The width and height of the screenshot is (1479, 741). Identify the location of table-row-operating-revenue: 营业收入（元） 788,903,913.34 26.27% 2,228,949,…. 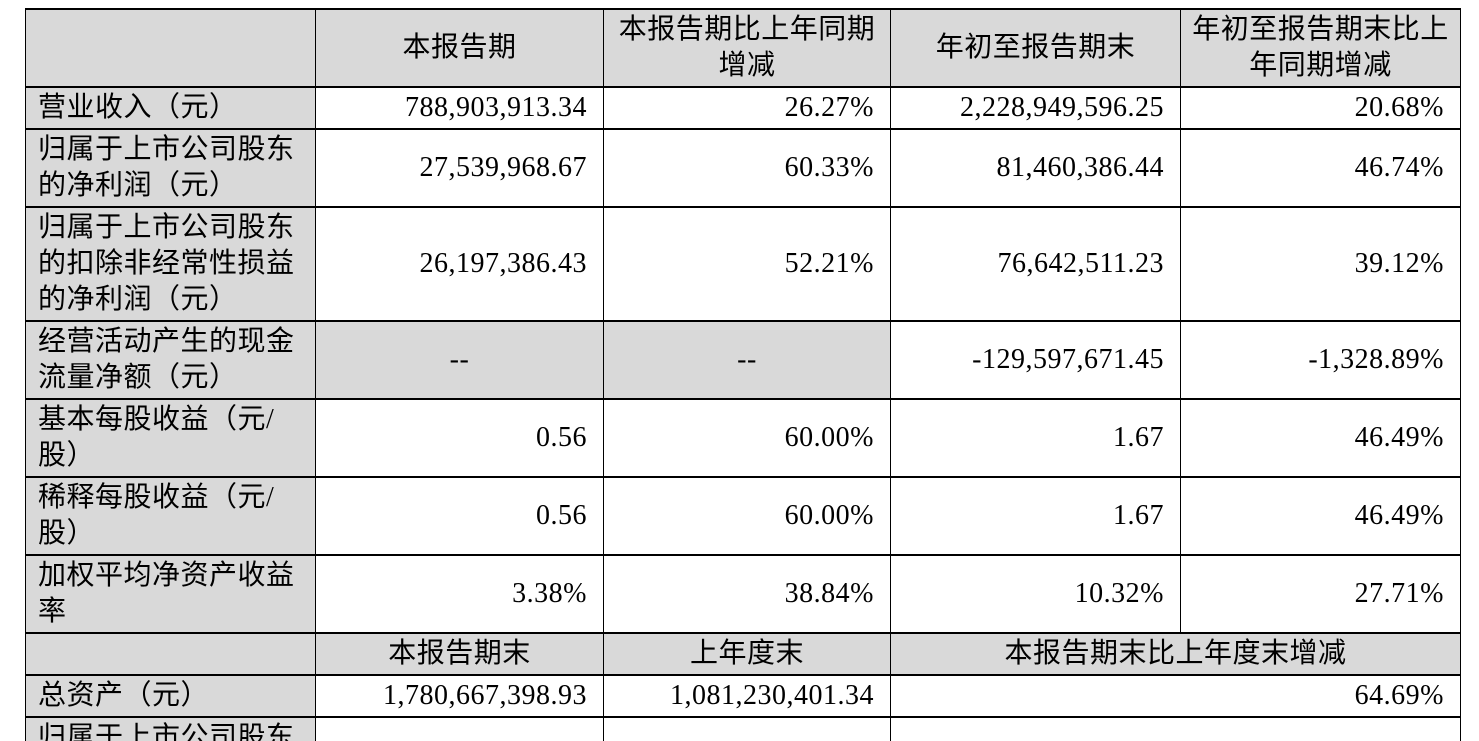
(743, 108).